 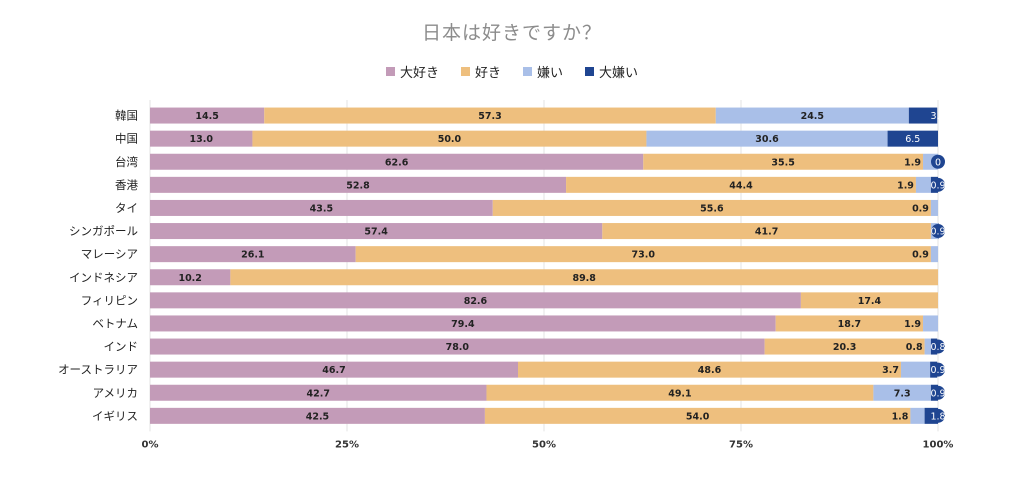 I want to click on data-label: 73.0, so click(x=644, y=255).